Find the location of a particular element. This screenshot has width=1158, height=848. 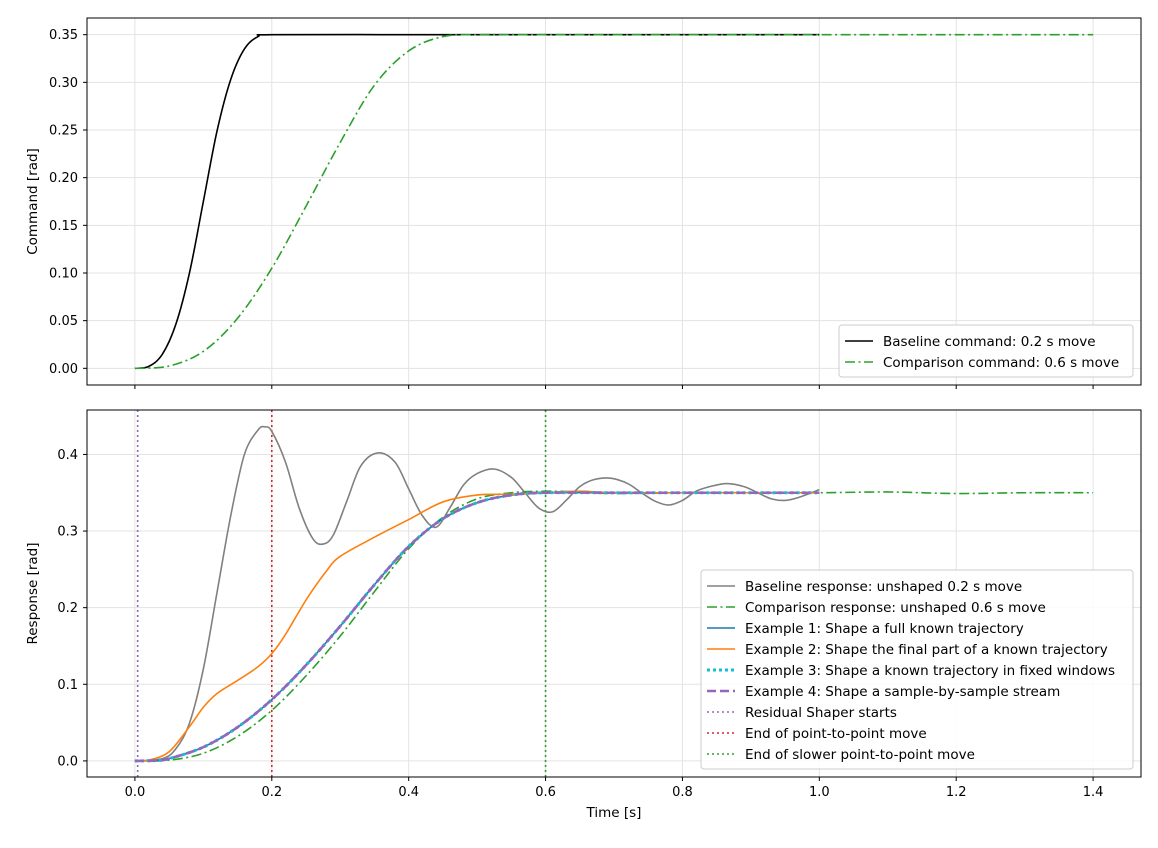

y-tick-label: 0.15 is located at coordinates (63, 226).